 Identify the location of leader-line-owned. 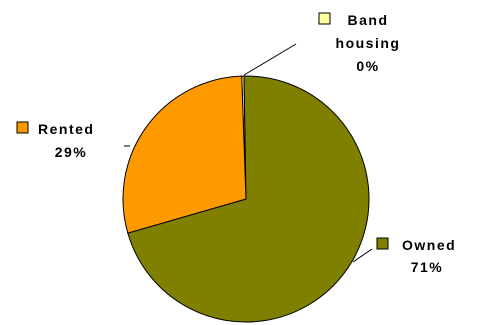
(362, 255).